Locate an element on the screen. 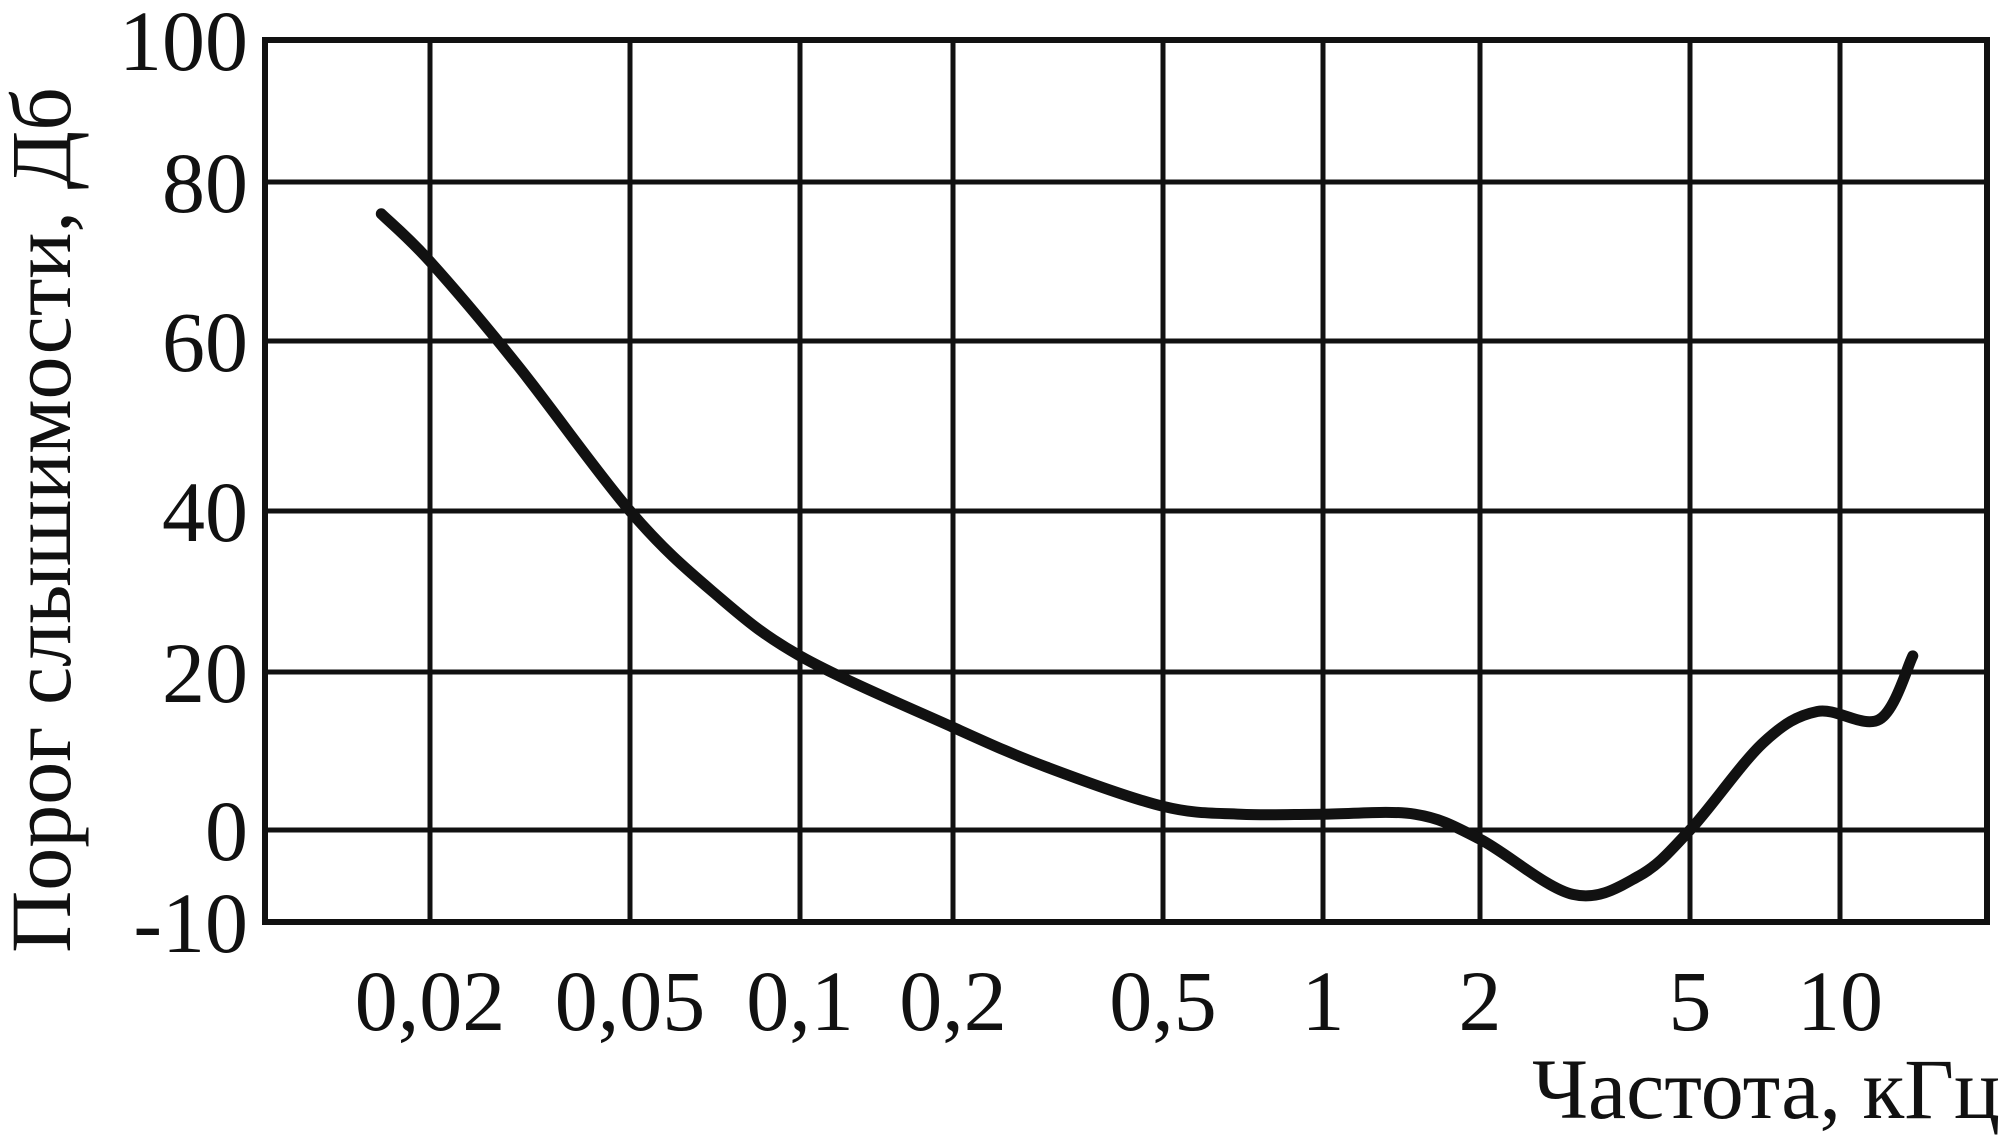 This screenshot has width=2008, height=1137. y-tick-label: 100 is located at coordinates (183, 44).